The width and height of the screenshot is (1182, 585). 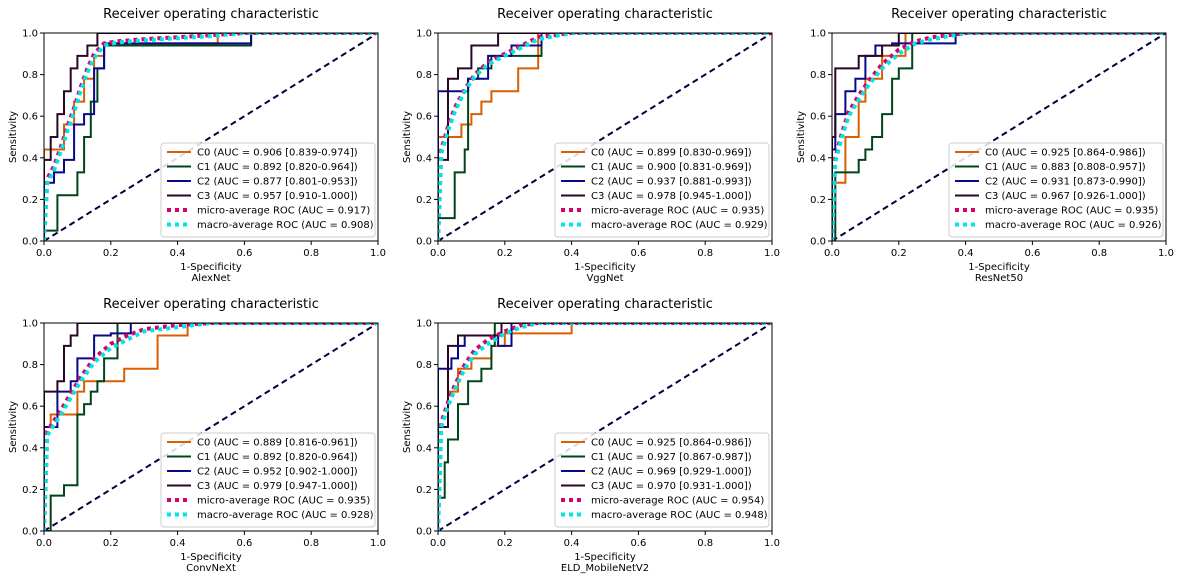 I want to click on legend-entry-6: macro-average ROC (AUC = 0.908), so click(x=285, y=225).